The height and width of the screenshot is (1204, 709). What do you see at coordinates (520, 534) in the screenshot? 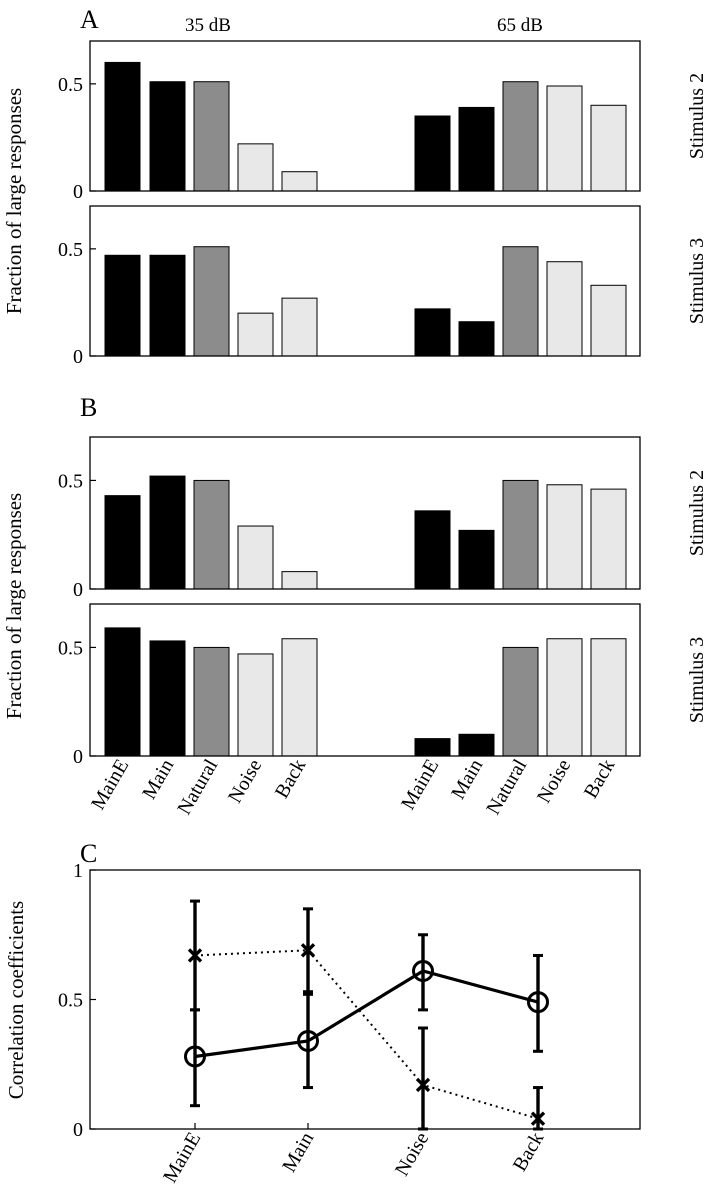
I see `panel-b-stimulus-2-bar-natural-65db` at bounding box center [520, 534].